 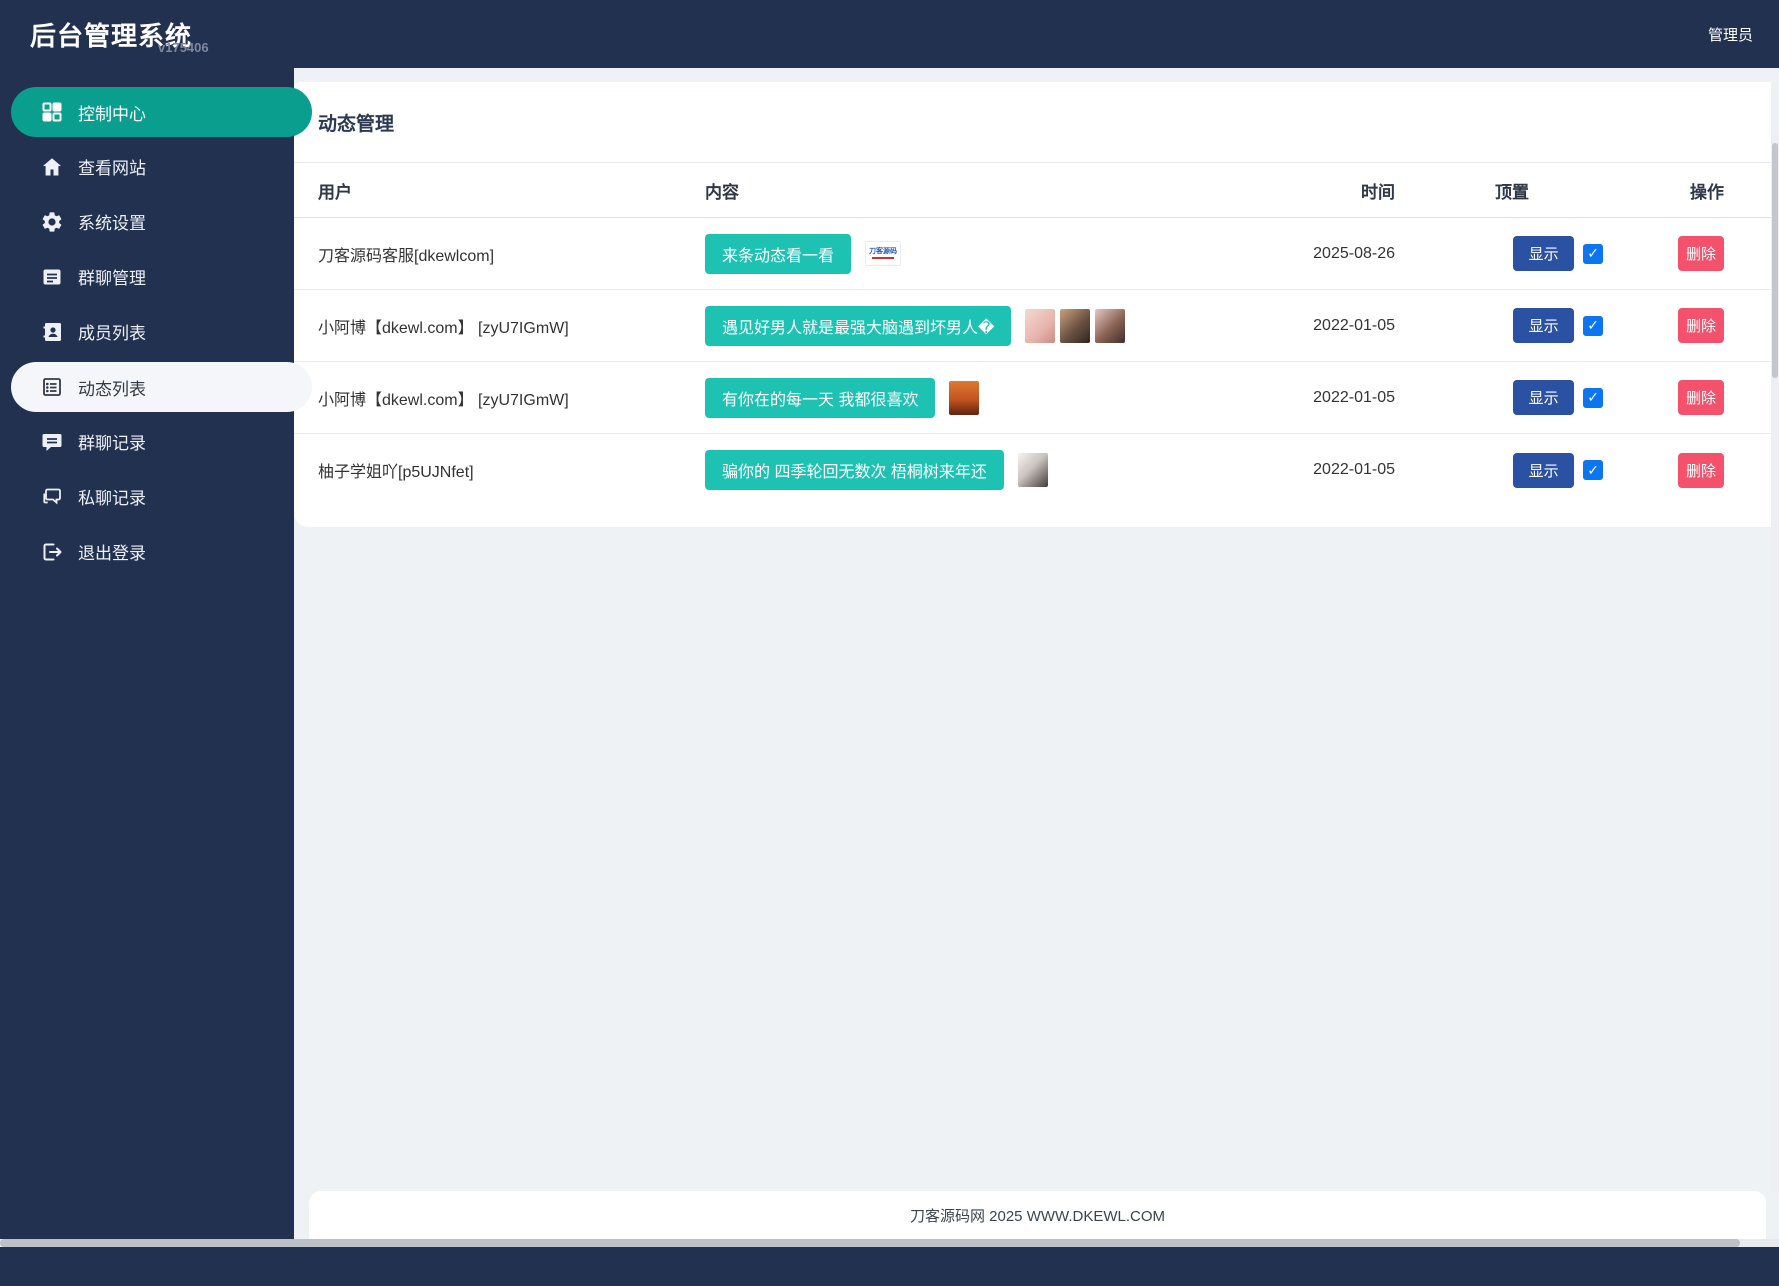 I want to click on sidebar-item-label: 控制中心, so click(x=112, y=114).